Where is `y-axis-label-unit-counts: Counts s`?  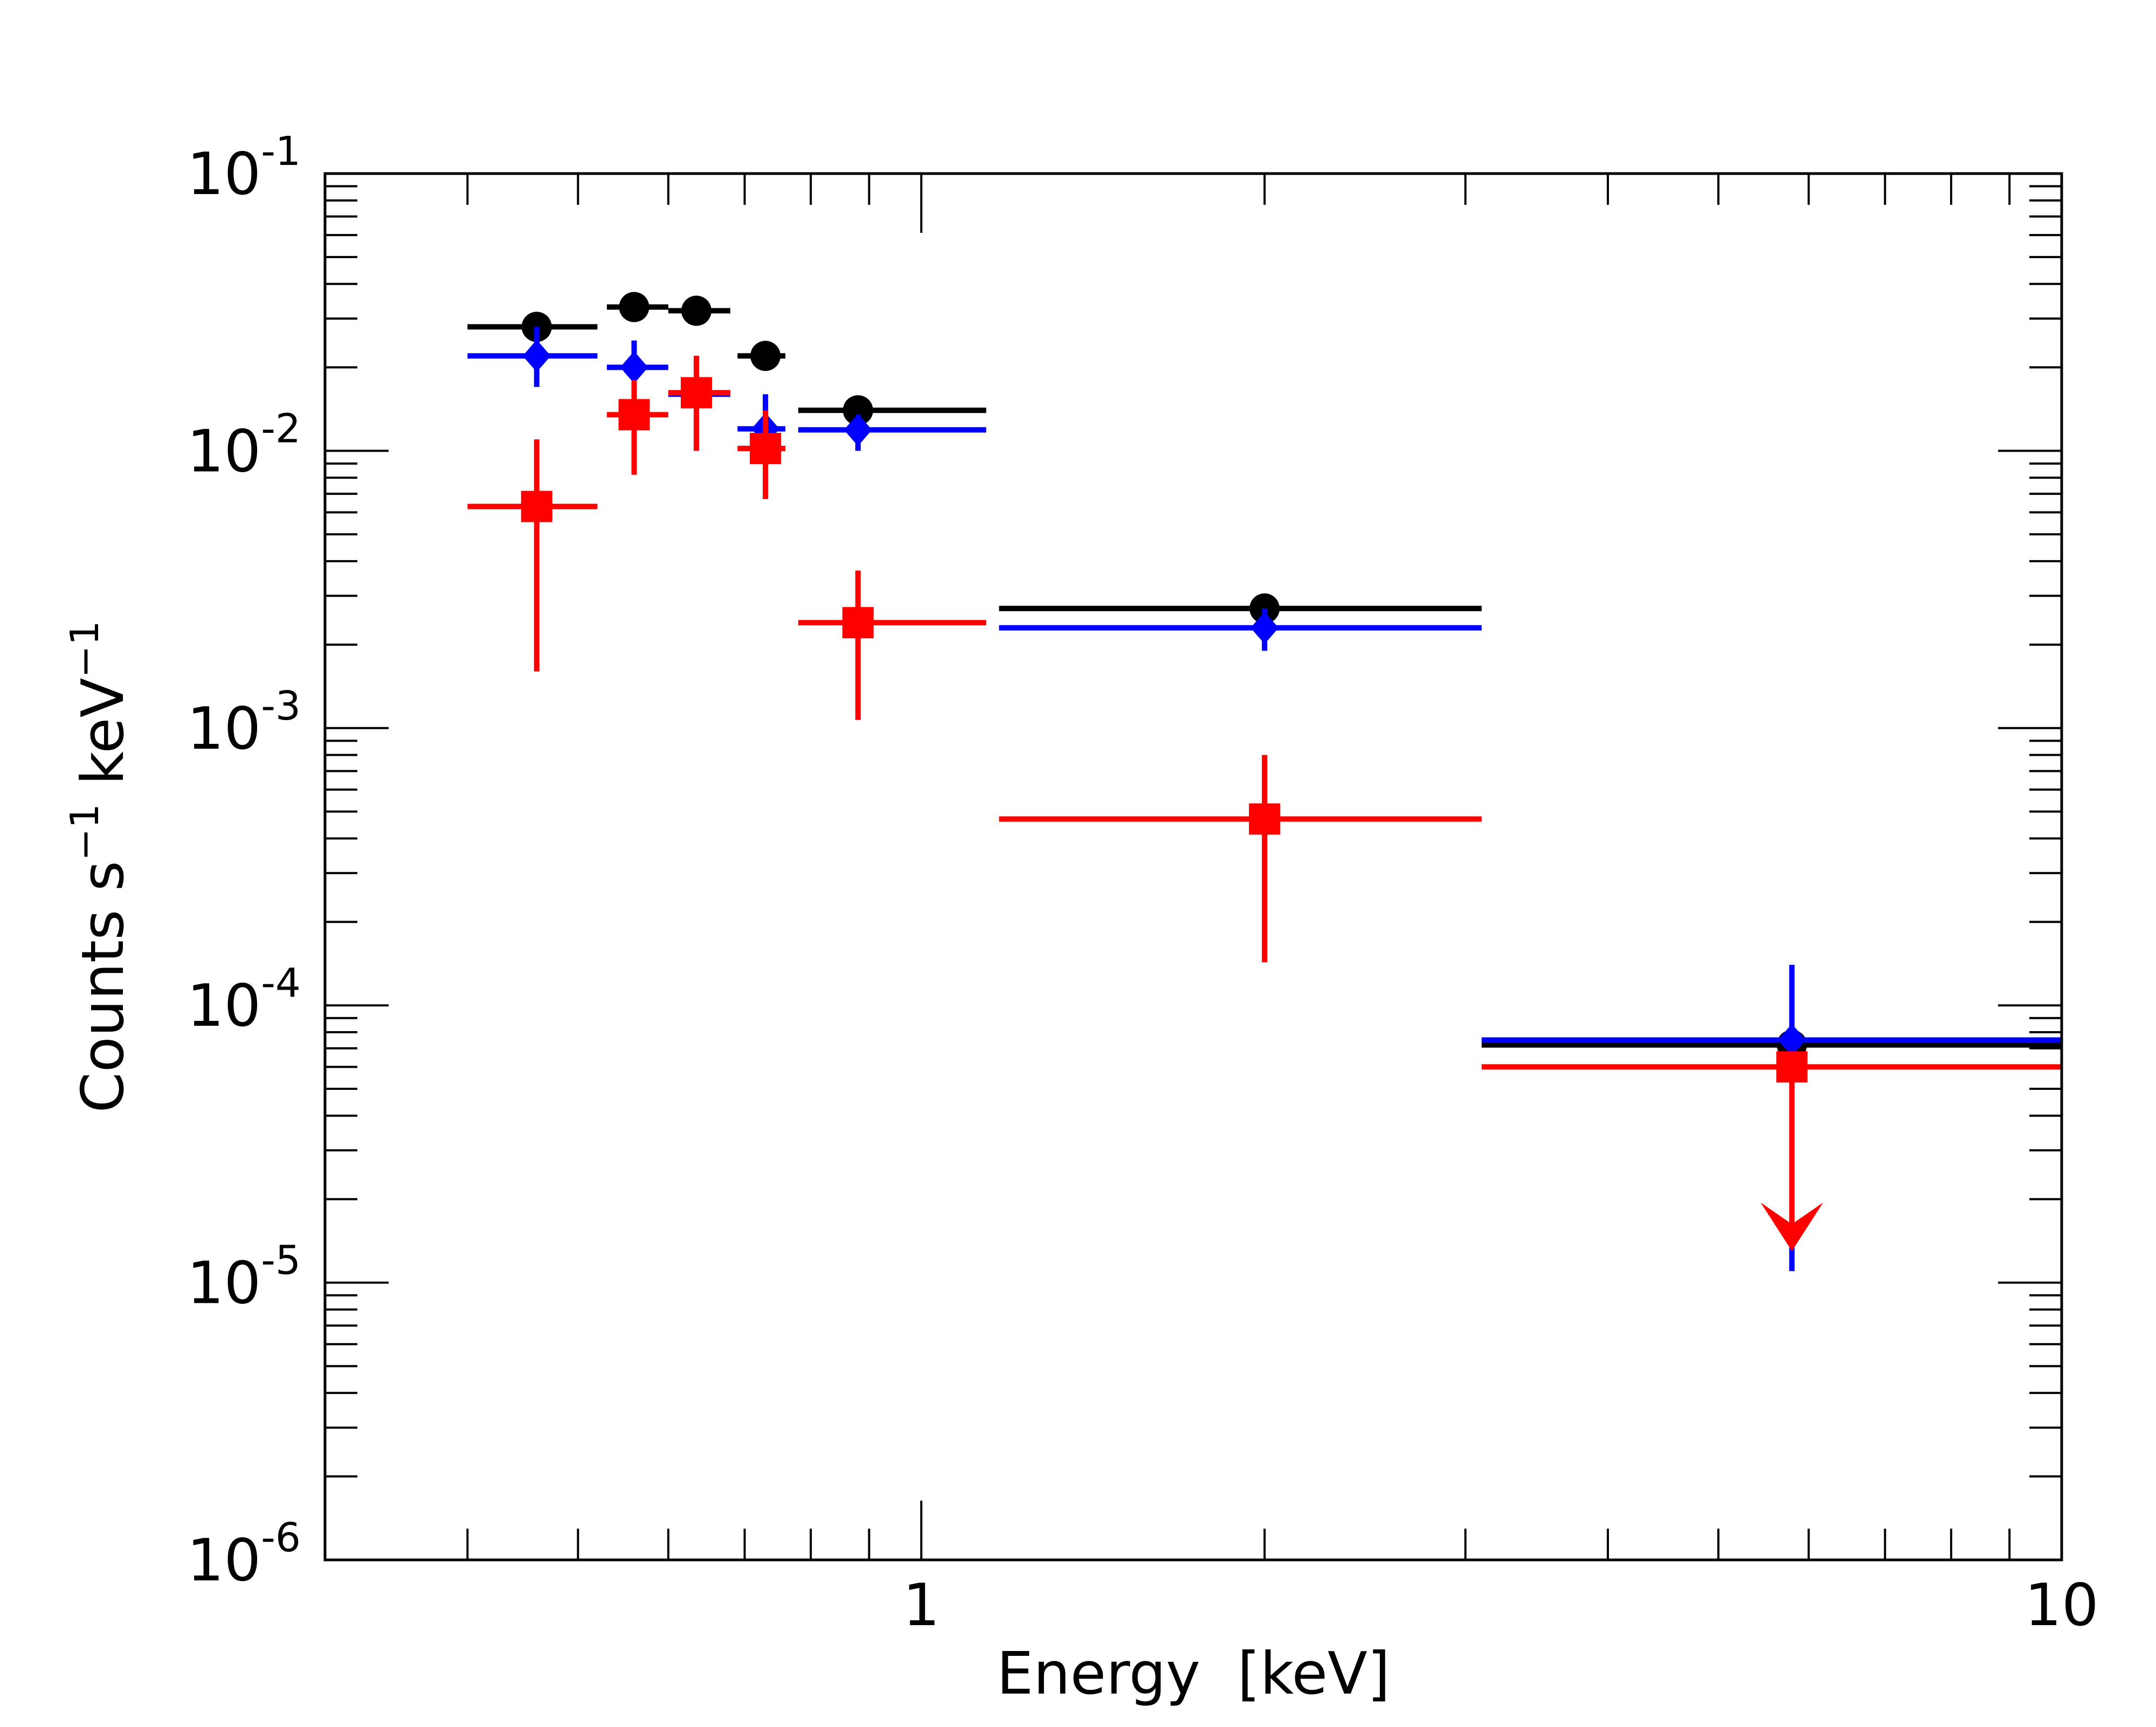 y-axis-label-unit-counts: Counts s is located at coordinates (104, 987).